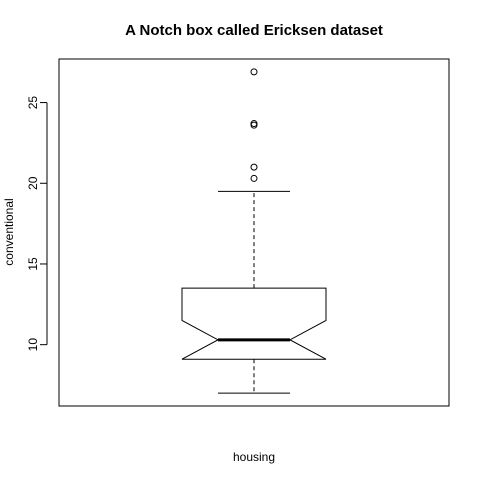 This screenshot has height=480, width=480. What do you see at coordinates (33, 103) in the screenshot?
I see `y-tick-label: 25` at bounding box center [33, 103].